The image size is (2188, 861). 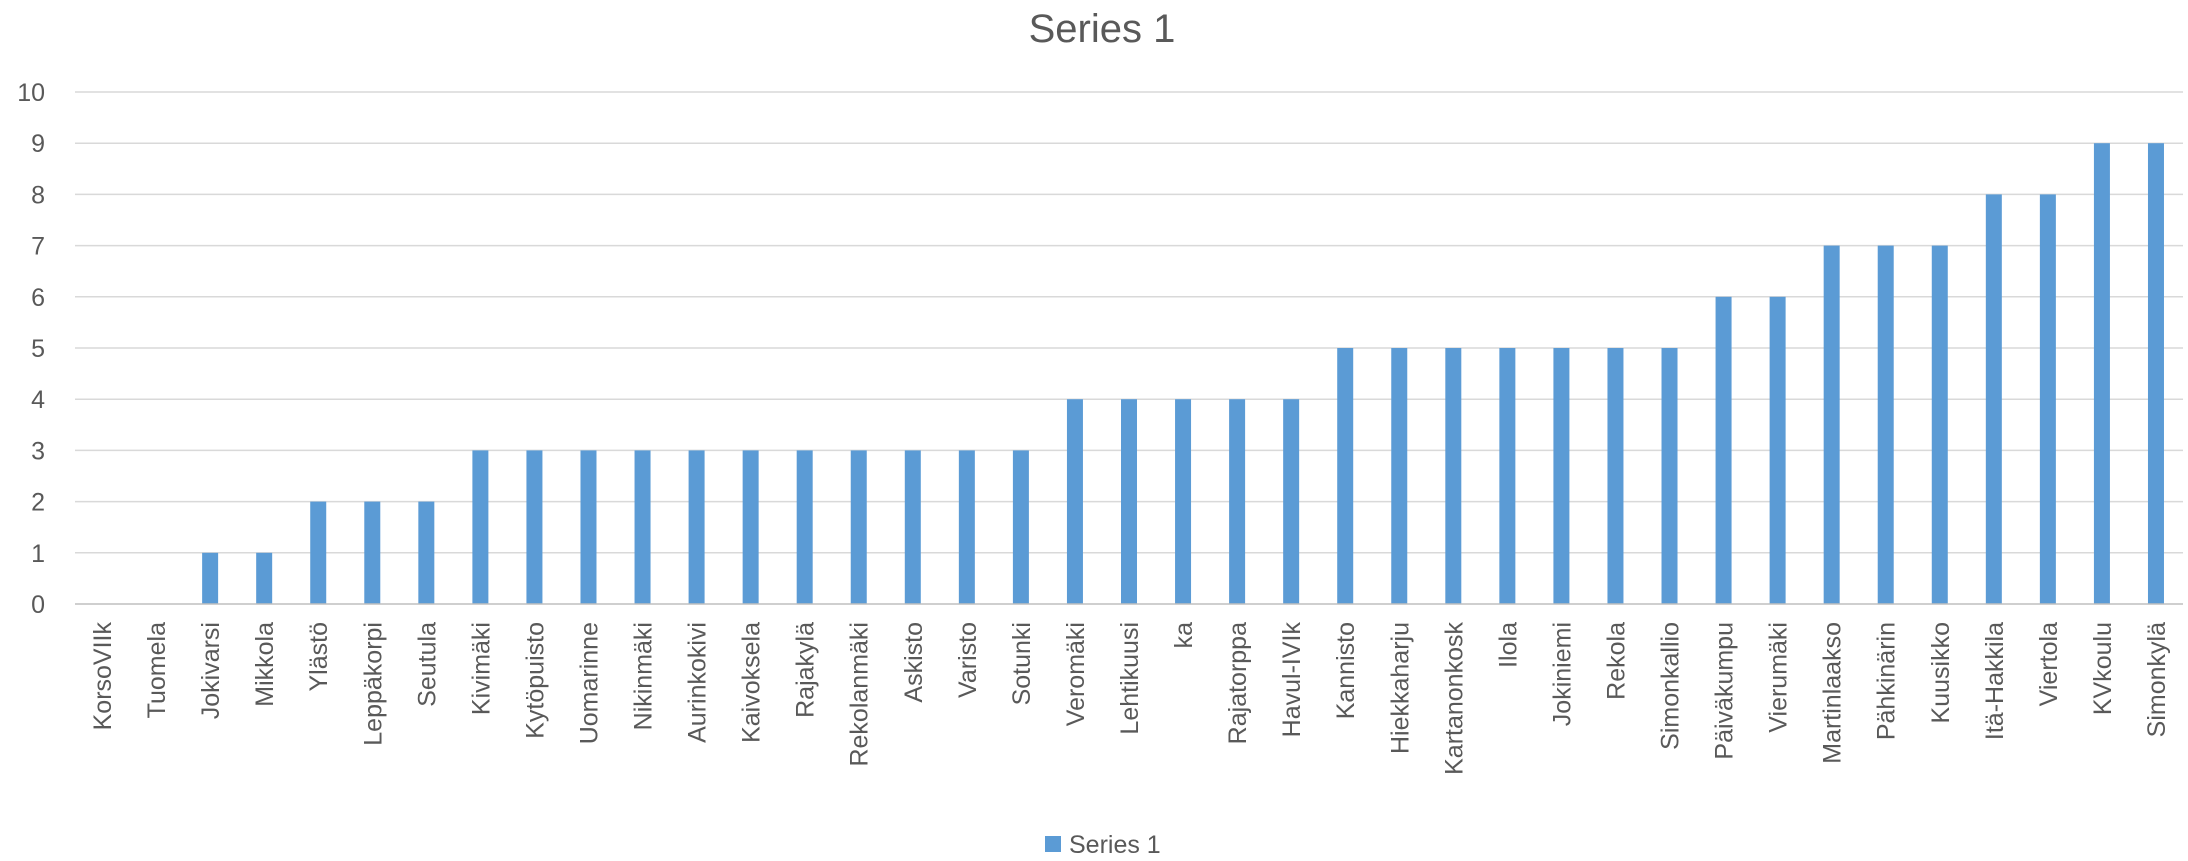 What do you see at coordinates (1833, 693) in the screenshot?
I see `x-tick-label: Martinlaakso` at bounding box center [1833, 693].